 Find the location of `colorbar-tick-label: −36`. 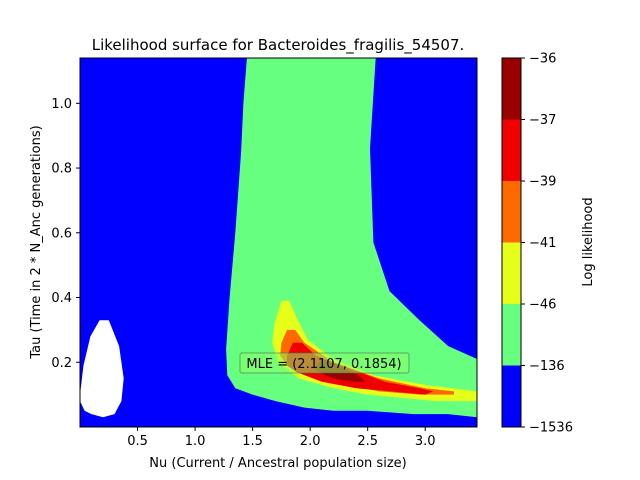

colorbar-tick-label: −36 is located at coordinates (542, 59).